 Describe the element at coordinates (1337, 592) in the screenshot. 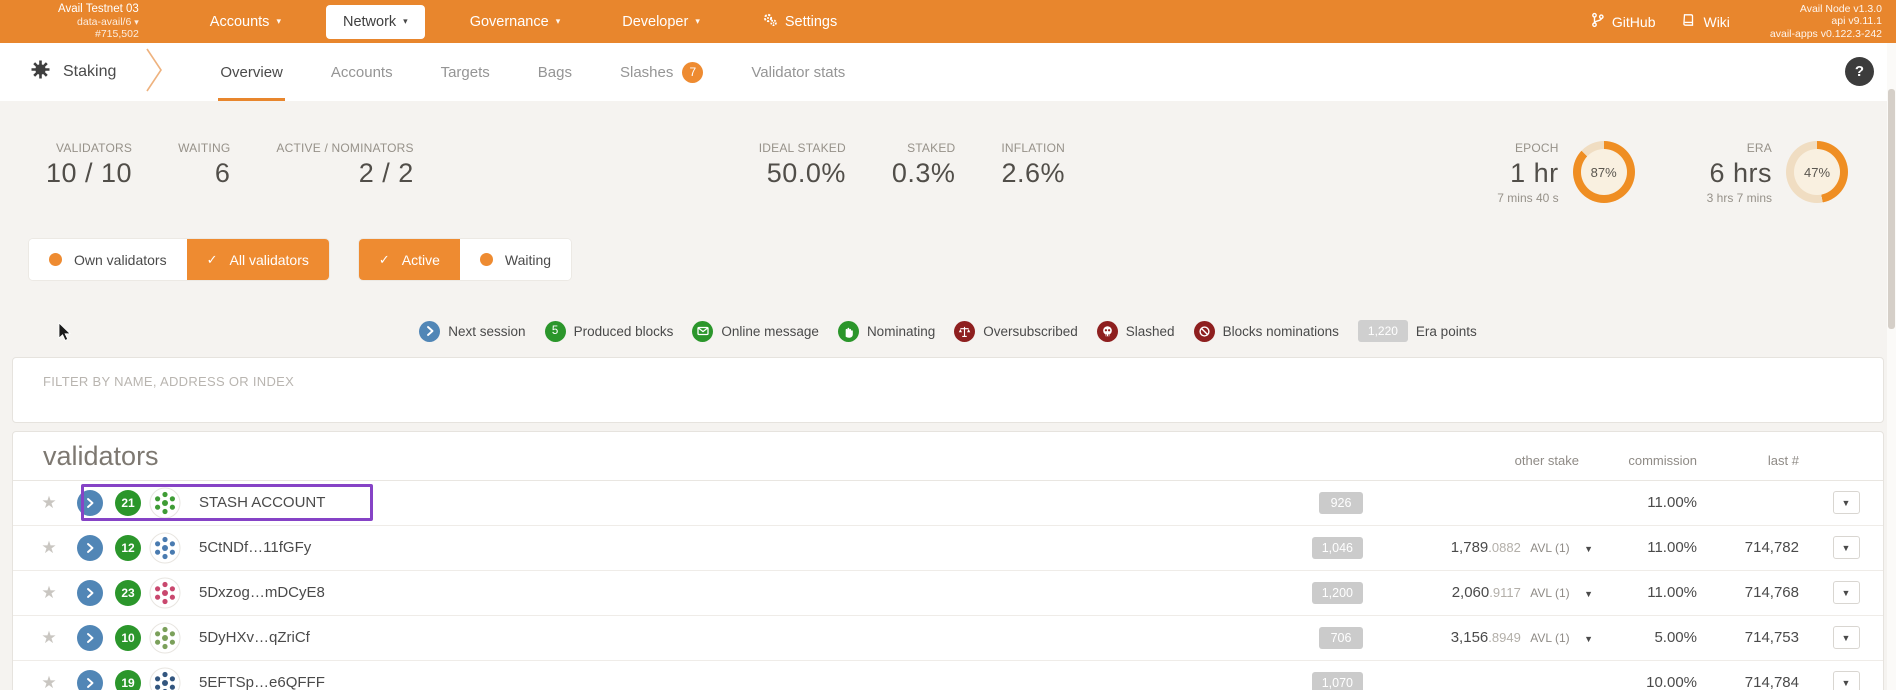

I see `era-points-badge: 1,200` at that location.